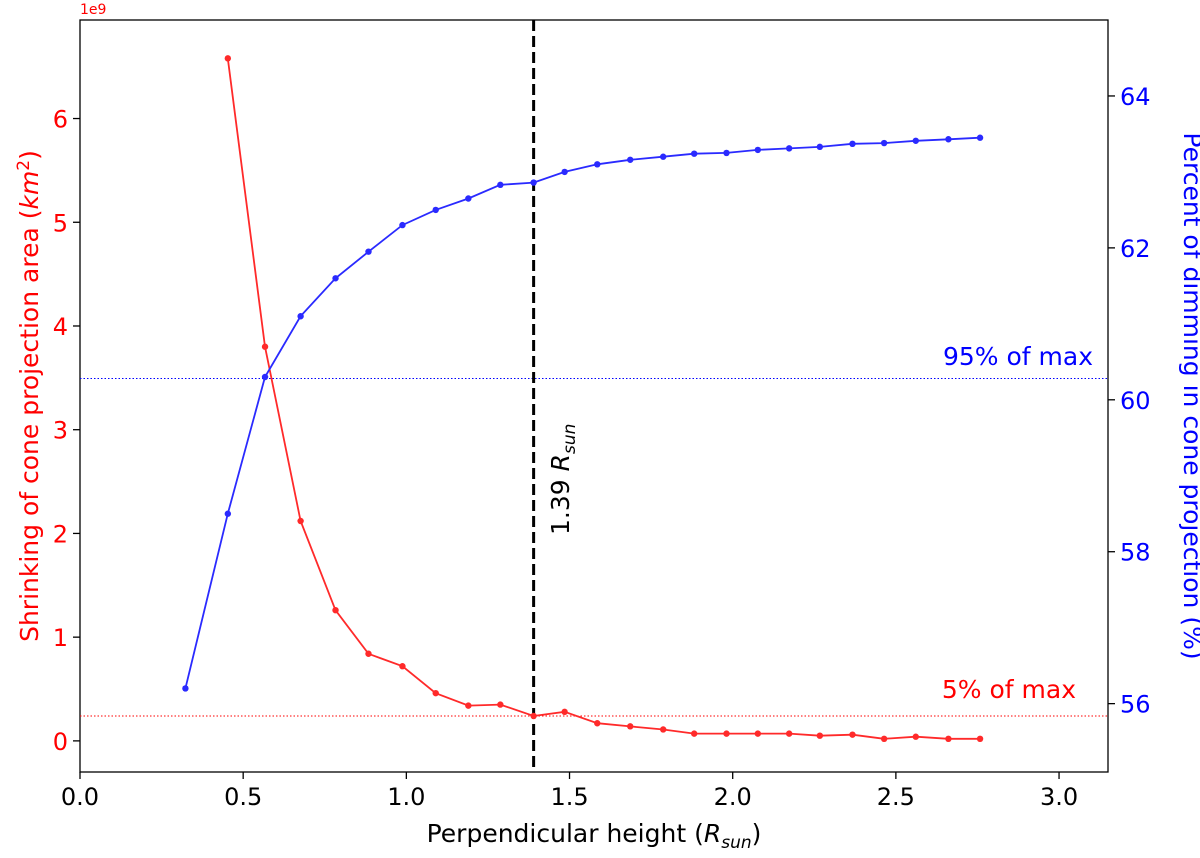  I want to click on x-tick-label: 2.0, so click(733, 797).